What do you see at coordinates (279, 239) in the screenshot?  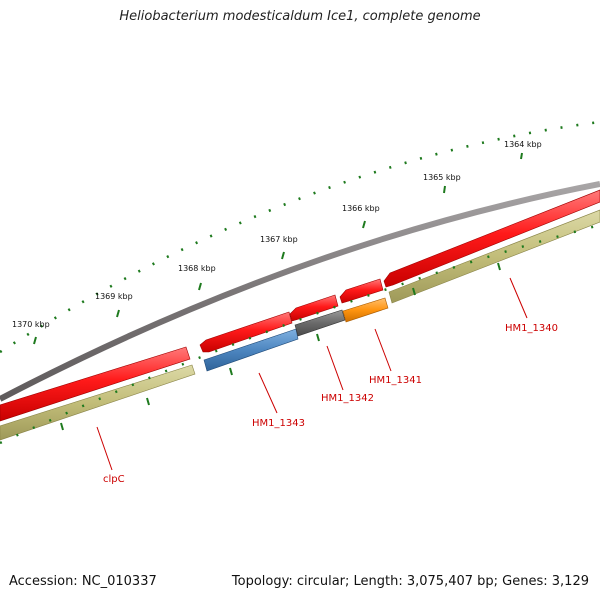 I see `scale-label-1367: 1367 kbp` at bounding box center [279, 239].